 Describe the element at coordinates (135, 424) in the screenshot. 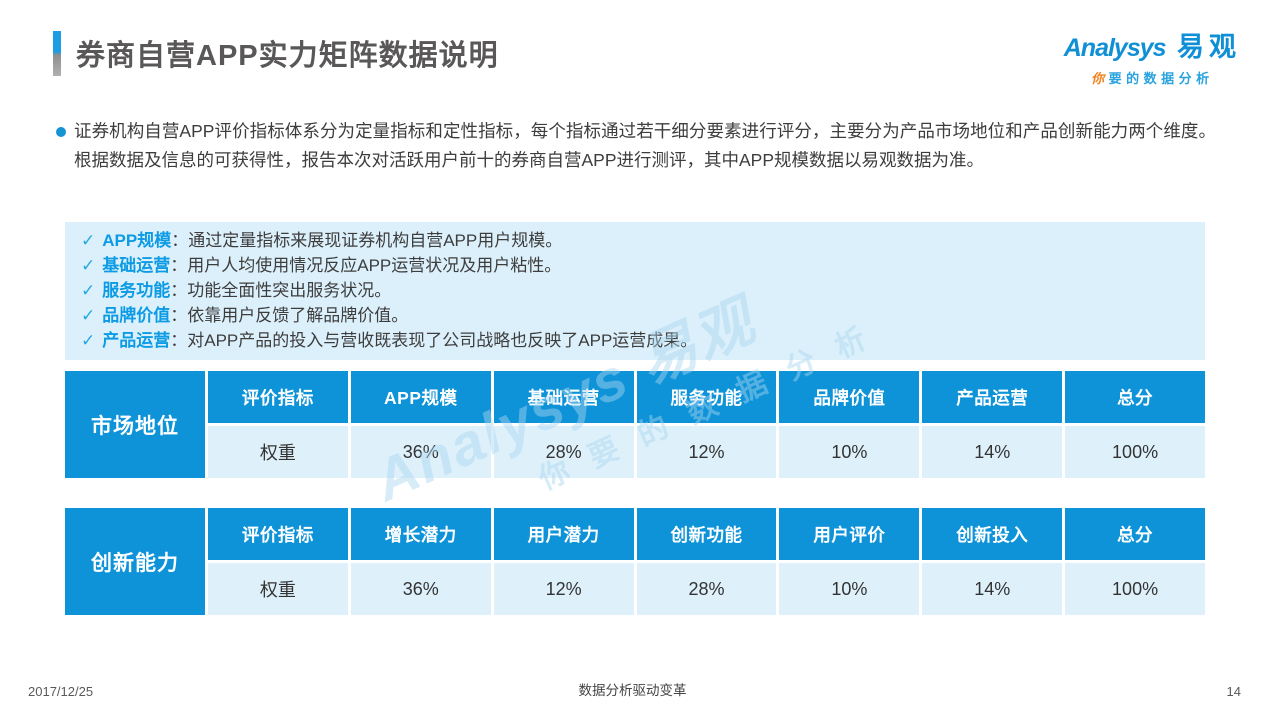

I see `table-row-label: 市场地位` at that location.